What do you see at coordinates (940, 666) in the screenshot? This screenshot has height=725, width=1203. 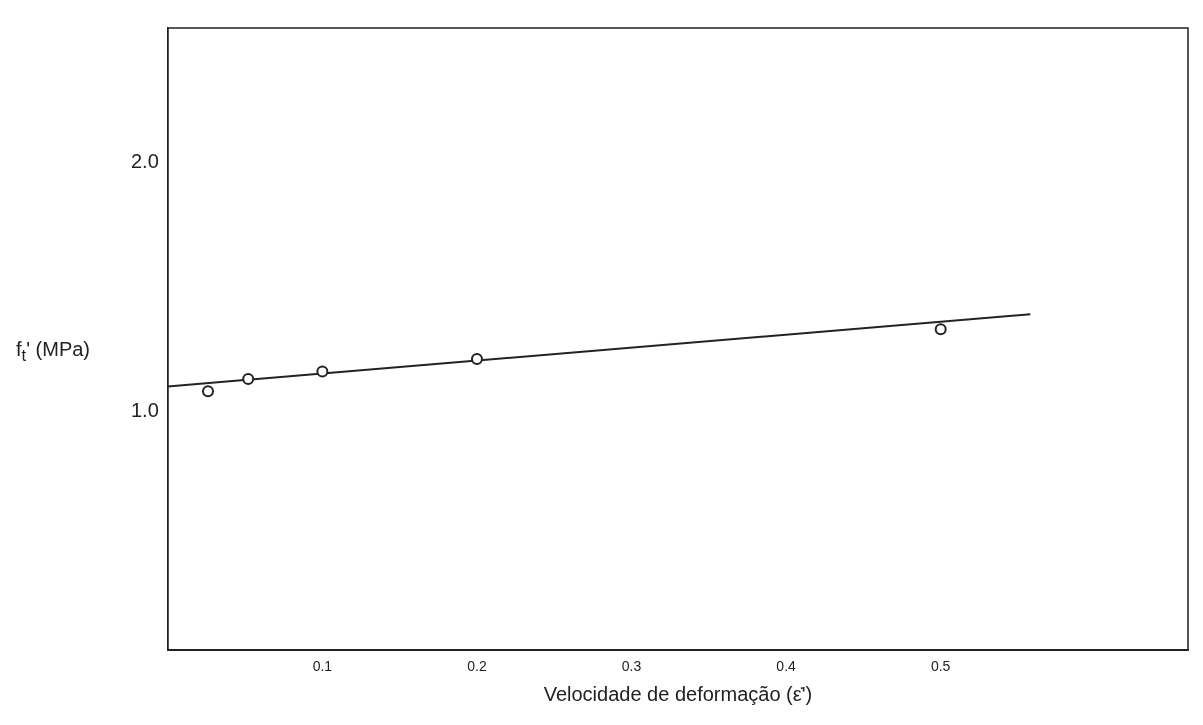 I see `x-tick-label: 0.5` at bounding box center [940, 666].